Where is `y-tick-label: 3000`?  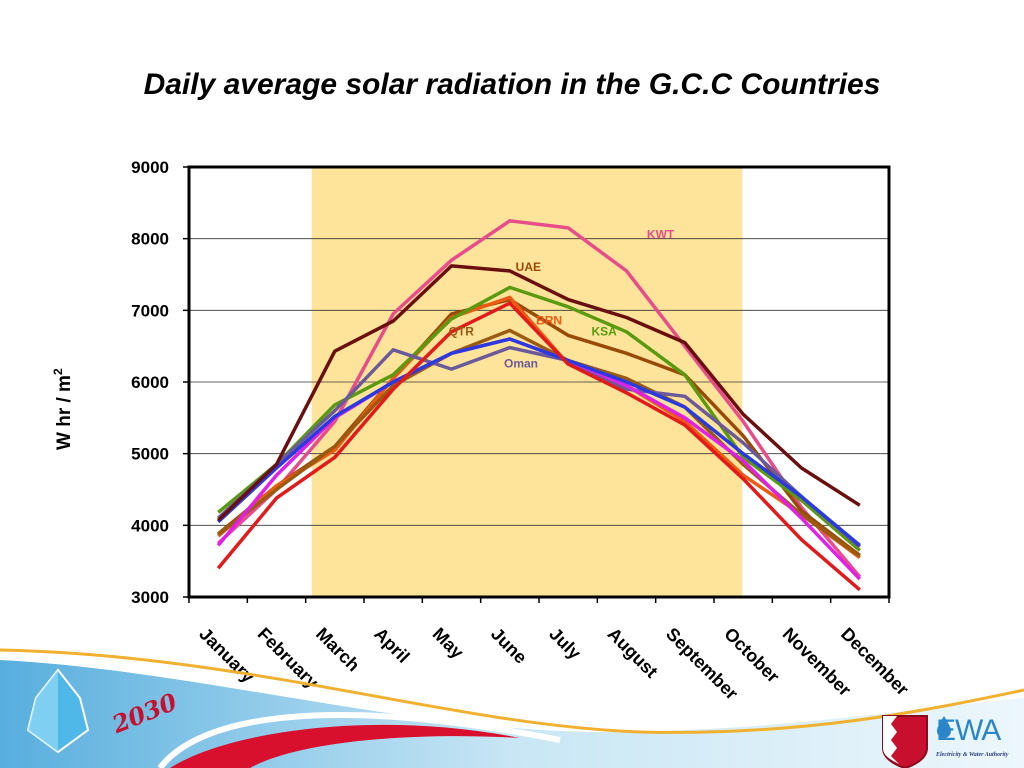
y-tick-label: 3000 is located at coordinates (150, 597).